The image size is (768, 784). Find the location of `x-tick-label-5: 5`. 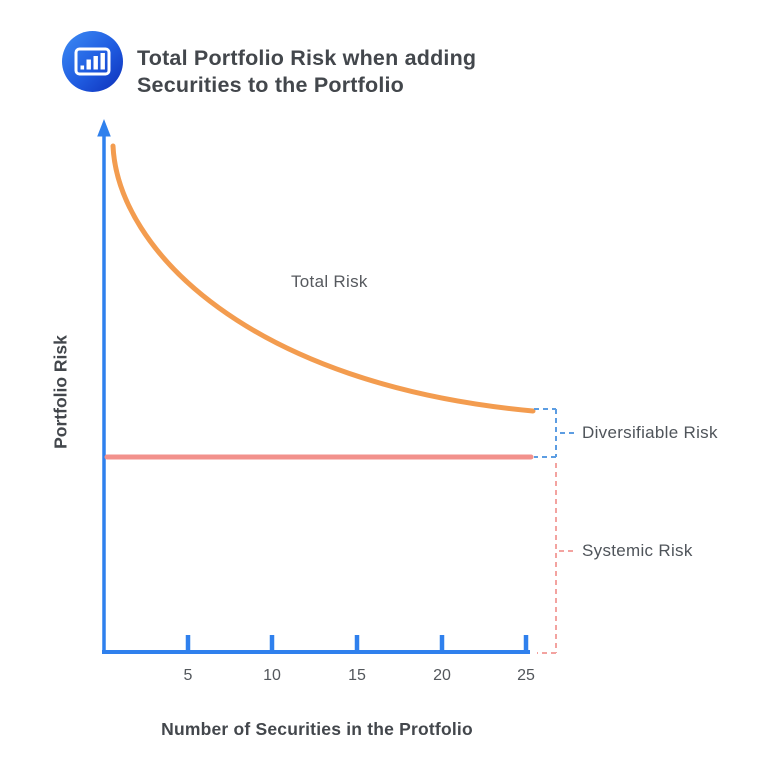

x-tick-label-5: 5 is located at coordinates (188, 675).